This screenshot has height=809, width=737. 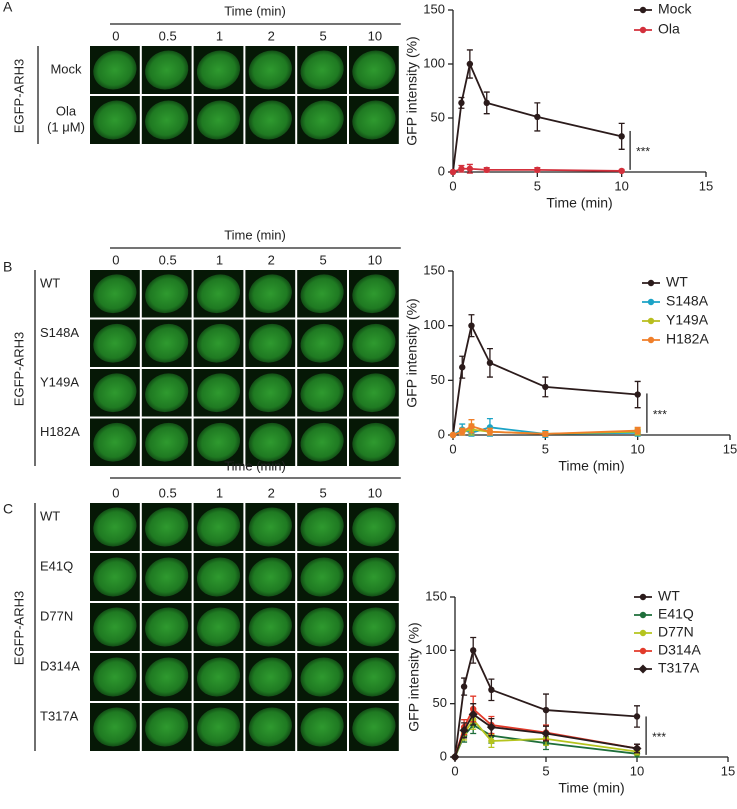 I want to click on row-label: E41Q, so click(x=56, y=565).